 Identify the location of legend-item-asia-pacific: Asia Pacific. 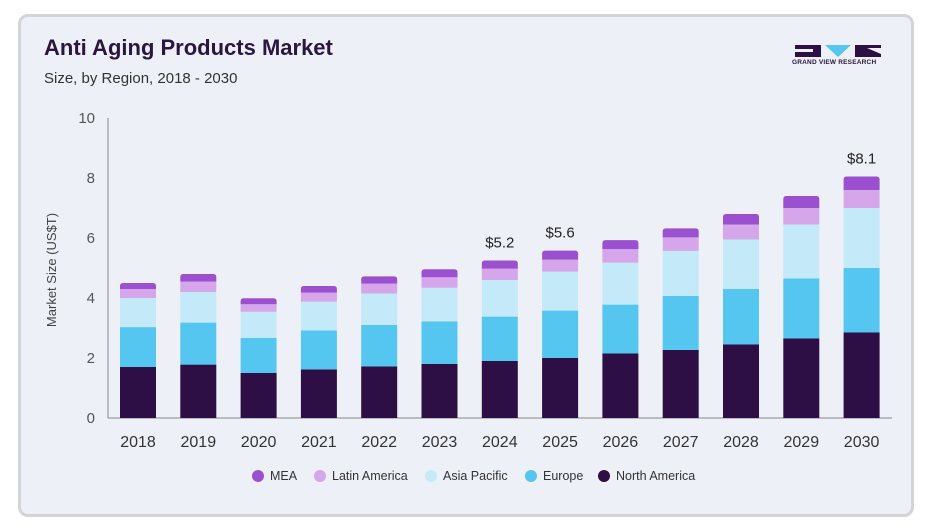
(466, 476).